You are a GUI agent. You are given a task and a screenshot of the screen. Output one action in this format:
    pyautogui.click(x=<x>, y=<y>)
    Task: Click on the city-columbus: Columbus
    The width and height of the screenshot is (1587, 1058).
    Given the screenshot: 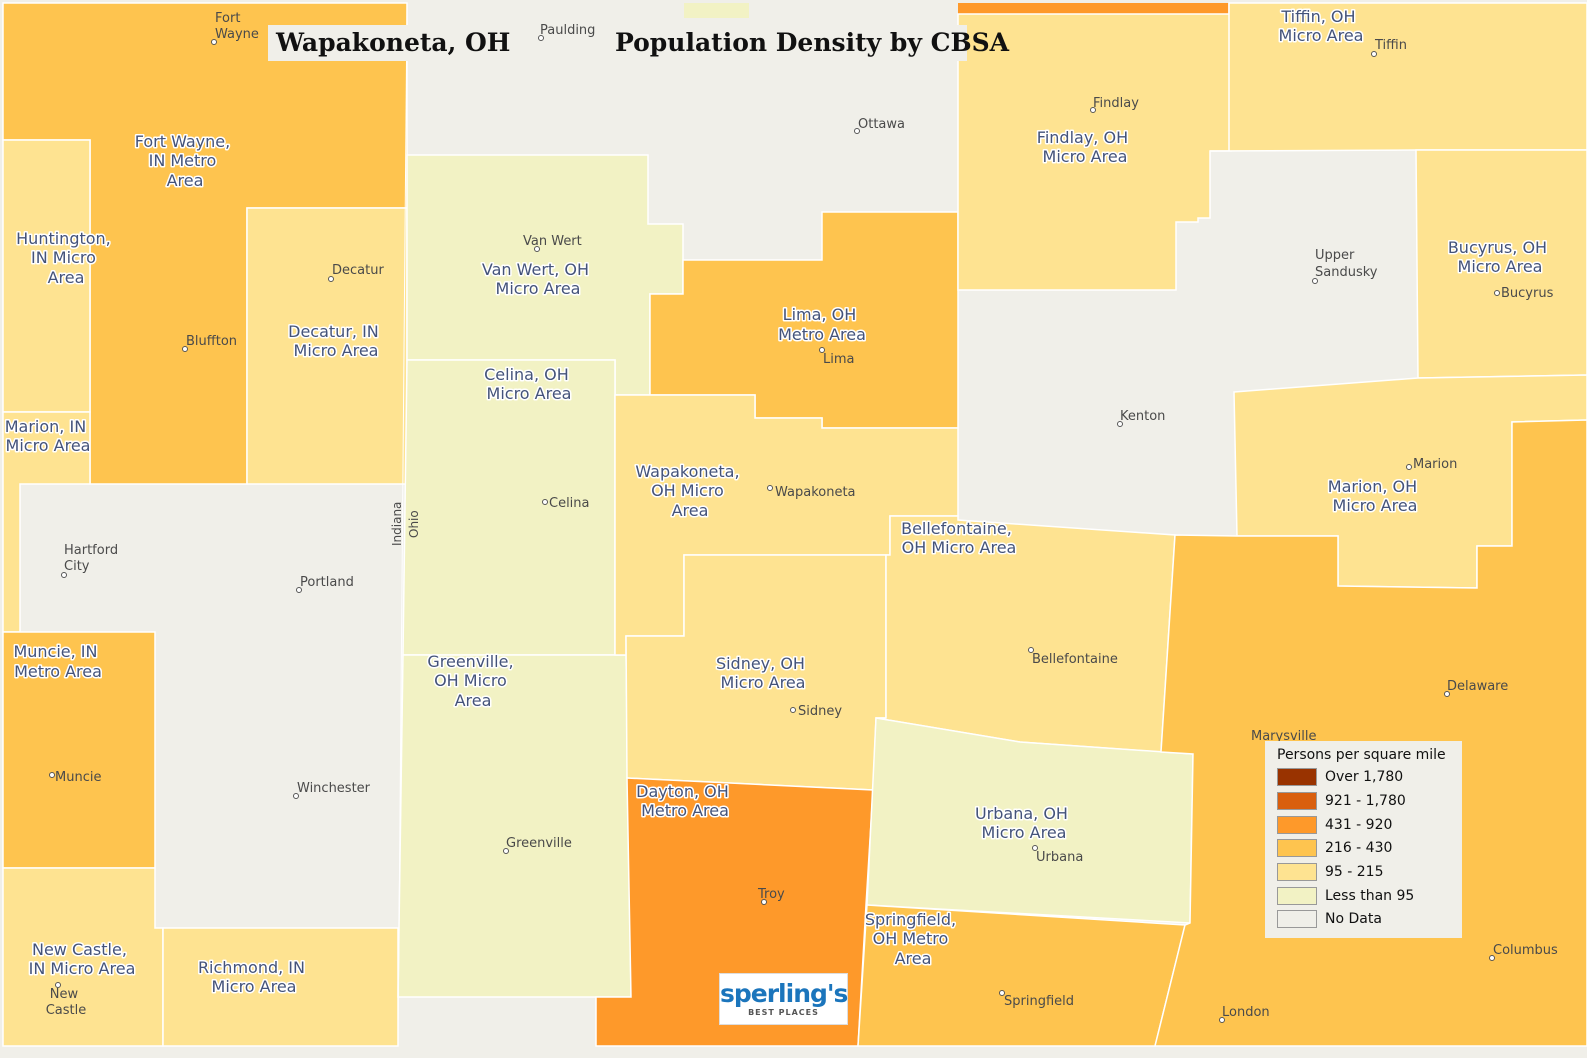 What is the action you would take?
    pyautogui.click(x=1524, y=952)
    